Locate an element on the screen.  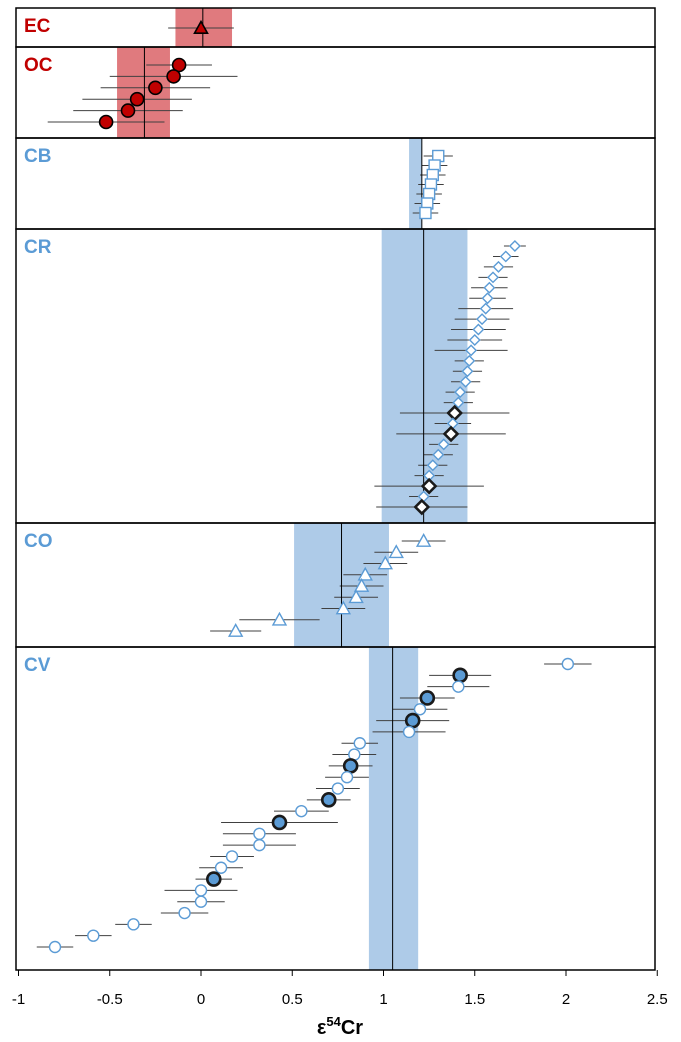
x-tick-label: 0.5 is located at coordinates (292, 999).